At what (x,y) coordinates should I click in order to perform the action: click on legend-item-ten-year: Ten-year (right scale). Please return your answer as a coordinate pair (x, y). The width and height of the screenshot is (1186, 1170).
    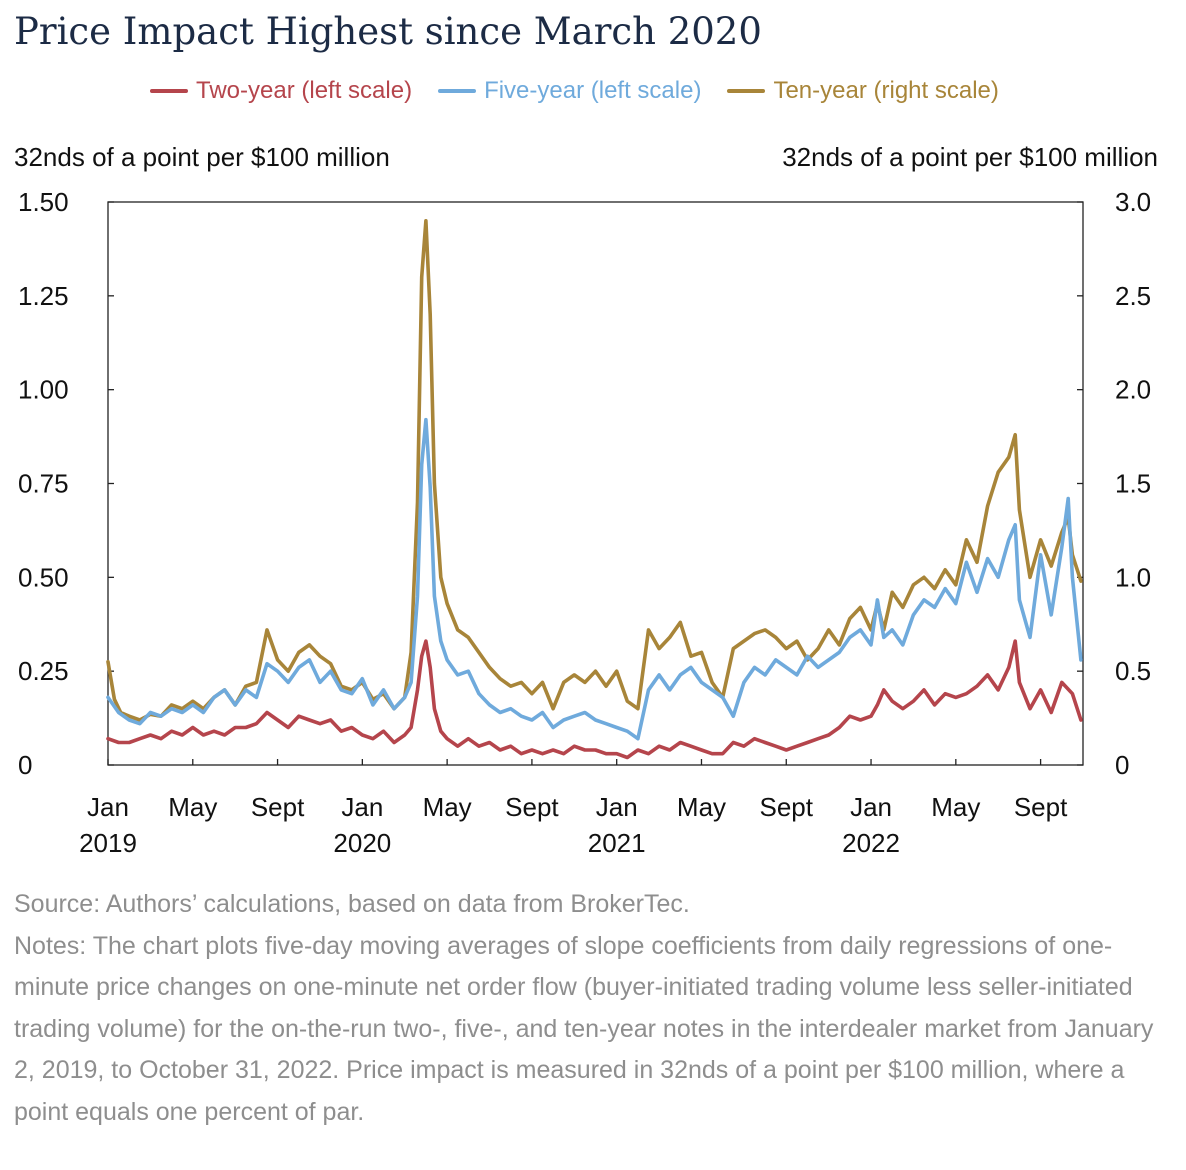
    Looking at the image, I should click on (863, 91).